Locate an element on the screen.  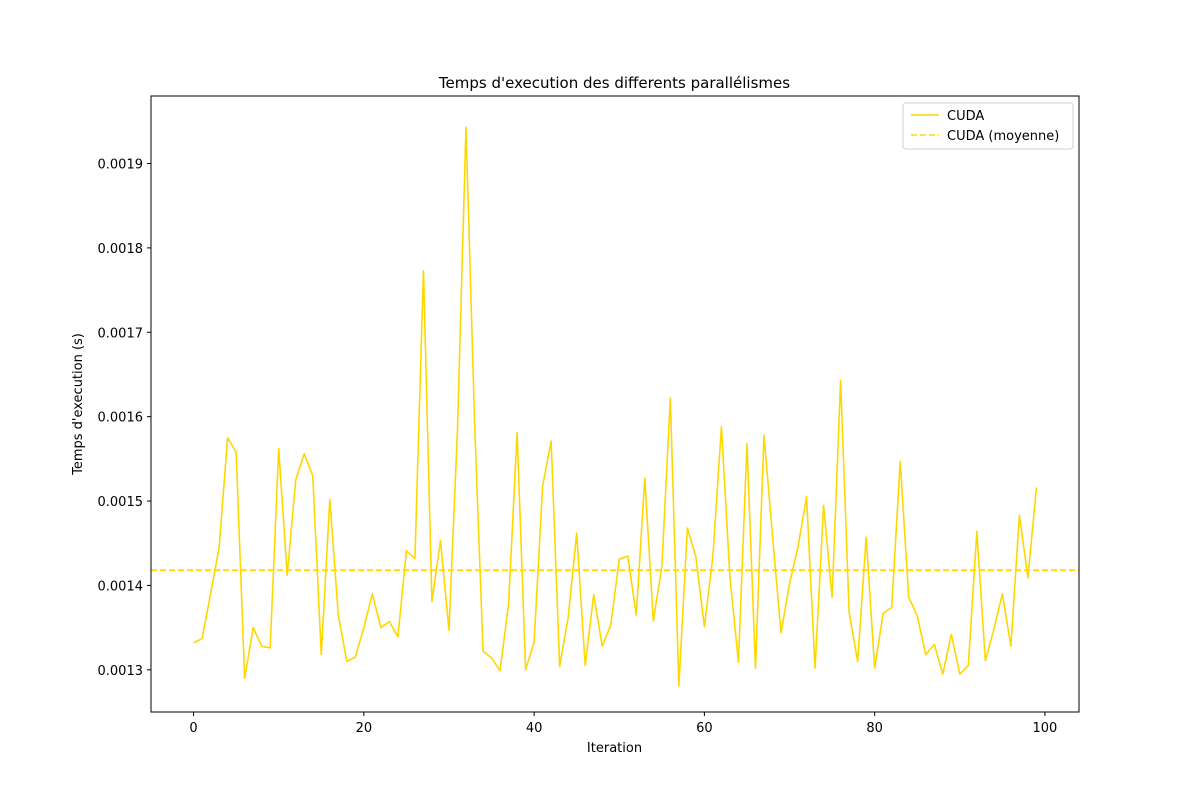
legend-entry-label: CUDA (moyenne) is located at coordinates (1003, 136).